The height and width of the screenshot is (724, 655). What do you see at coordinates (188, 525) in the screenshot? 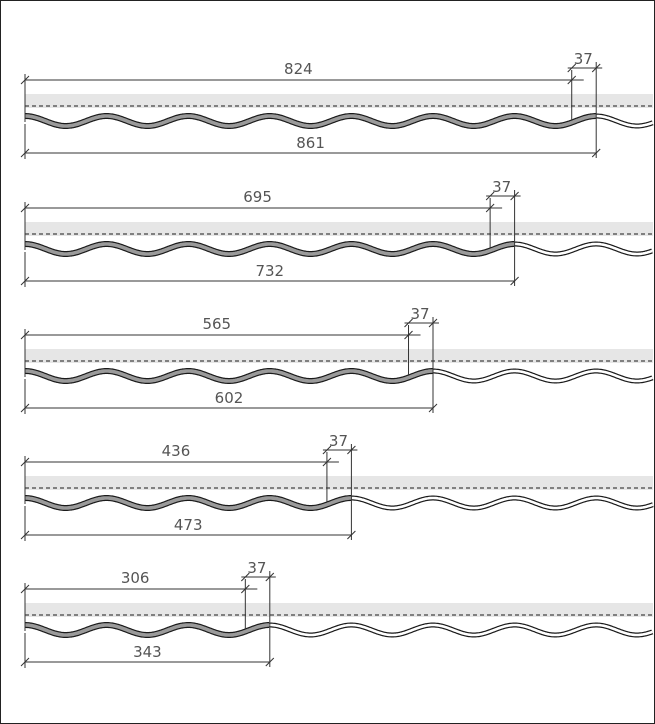
I see `total-width-label: 473` at bounding box center [188, 525].